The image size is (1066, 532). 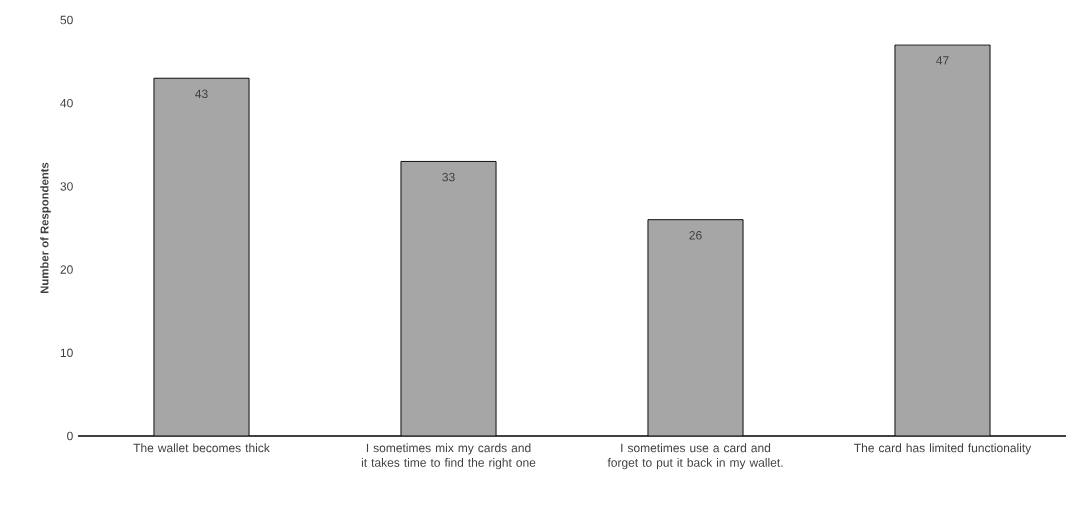 I want to click on y-tick-label: 50, so click(x=66, y=20).